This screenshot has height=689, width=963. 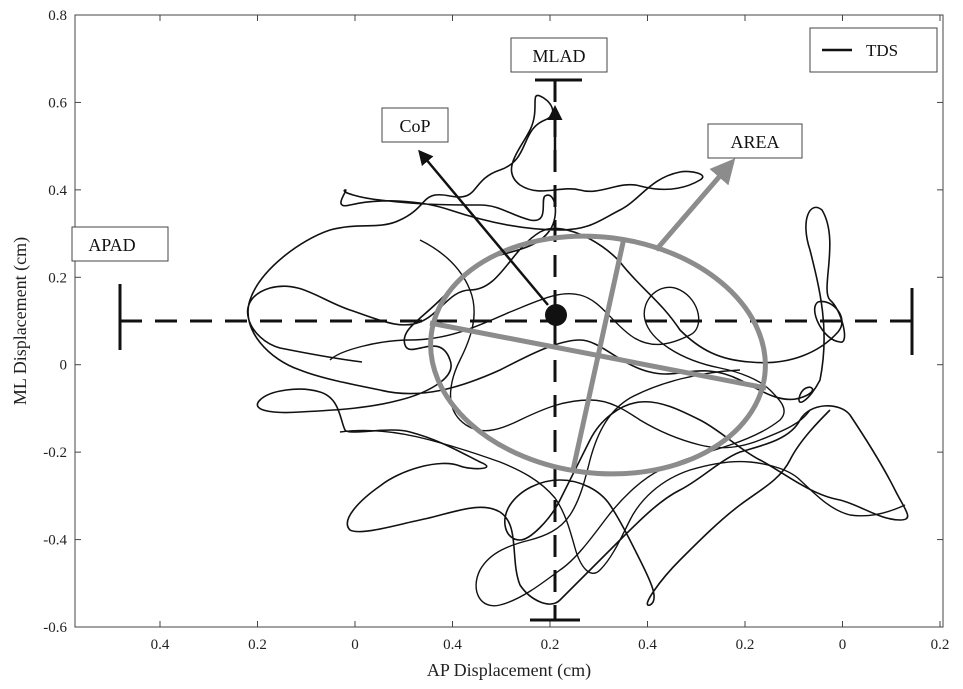 I want to click on cop-label: CoP, so click(x=414, y=126).